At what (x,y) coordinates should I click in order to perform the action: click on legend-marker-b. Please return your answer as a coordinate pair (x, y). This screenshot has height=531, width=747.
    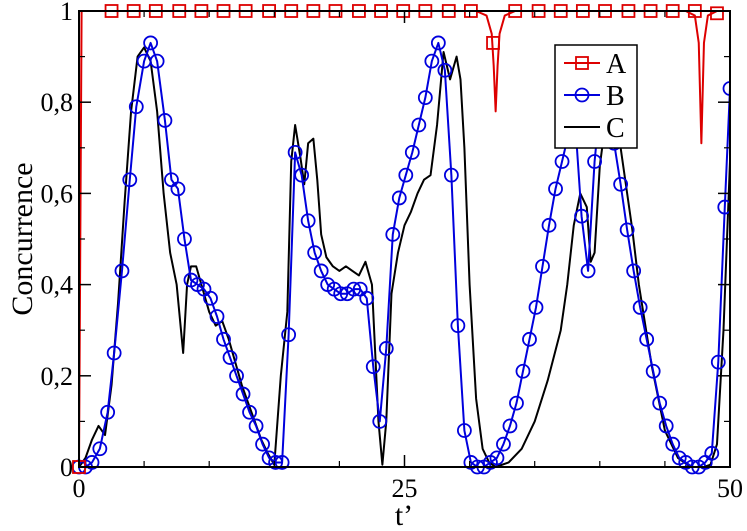
    Looking at the image, I should click on (582, 95).